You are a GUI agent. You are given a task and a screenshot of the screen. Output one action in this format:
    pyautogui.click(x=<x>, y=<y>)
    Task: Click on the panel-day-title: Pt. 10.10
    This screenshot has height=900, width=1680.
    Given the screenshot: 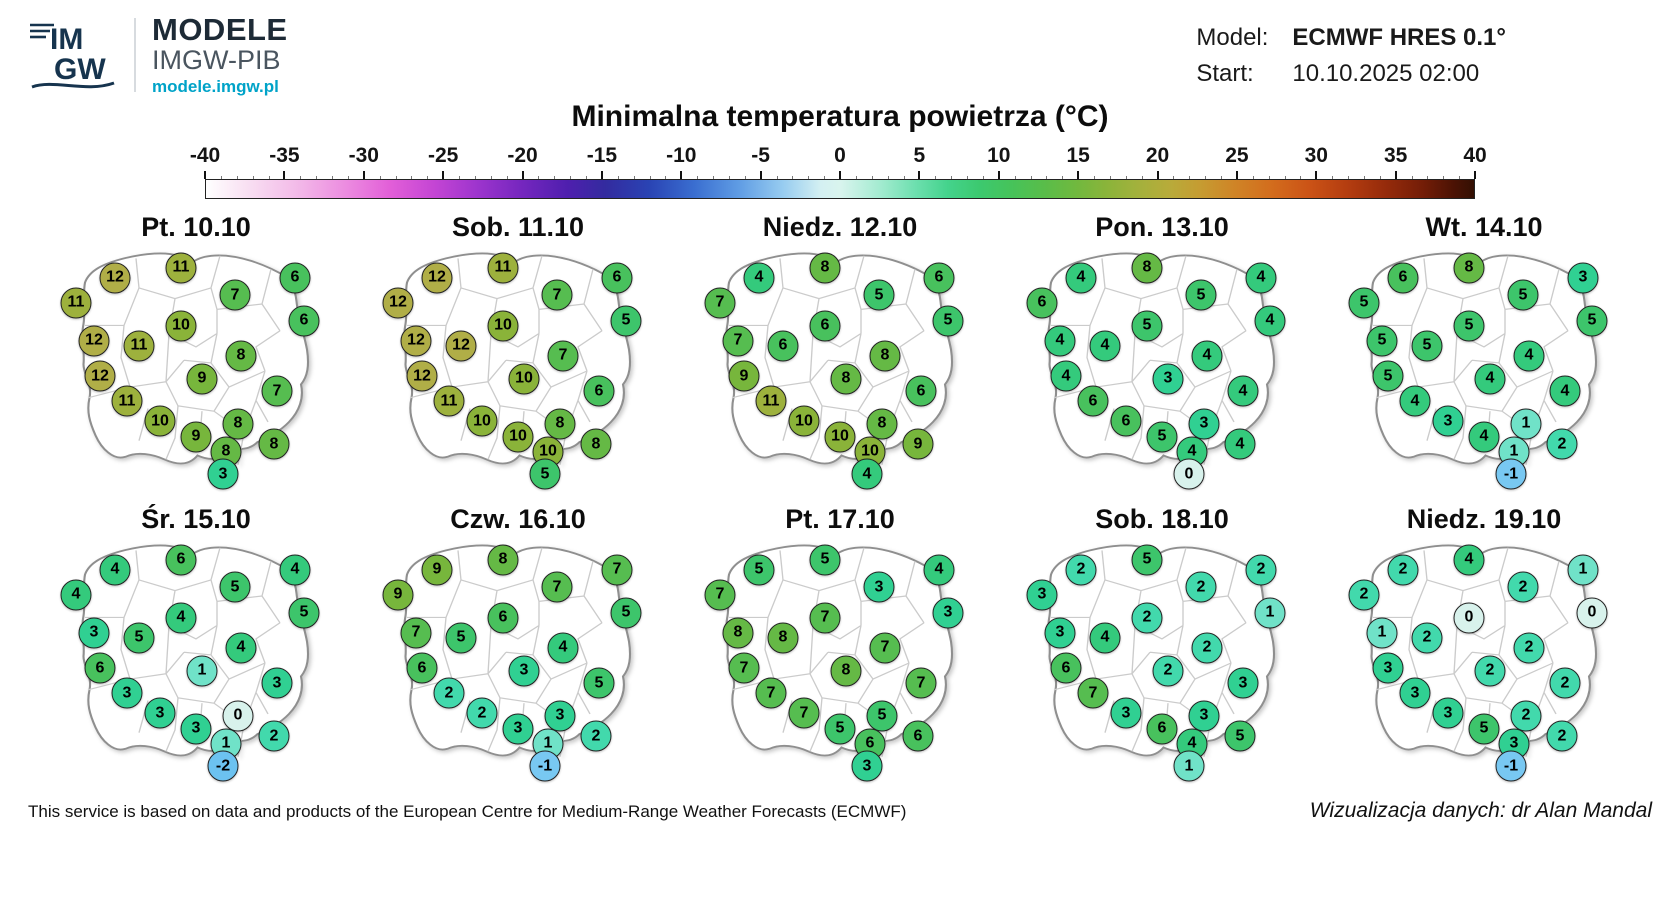 What is the action you would take?
    pyautogui.click(x=196, y=227)
    